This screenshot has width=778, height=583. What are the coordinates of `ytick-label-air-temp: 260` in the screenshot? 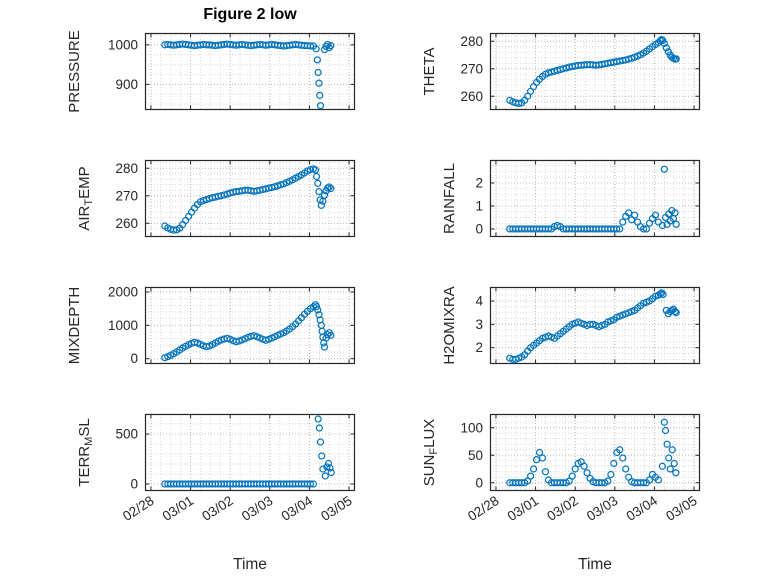 It's located at (126, 223).